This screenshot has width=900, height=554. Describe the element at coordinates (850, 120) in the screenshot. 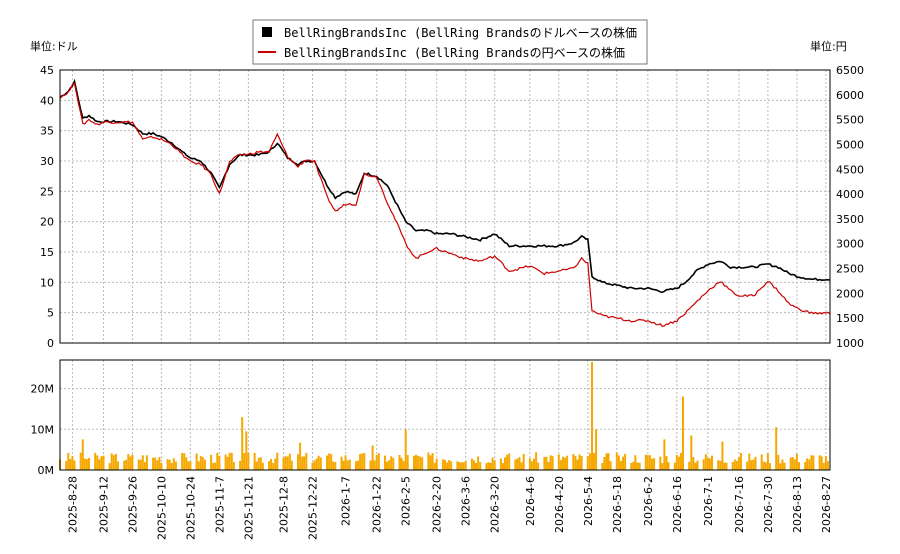

I see `right-tick-label: 5500` at that location.